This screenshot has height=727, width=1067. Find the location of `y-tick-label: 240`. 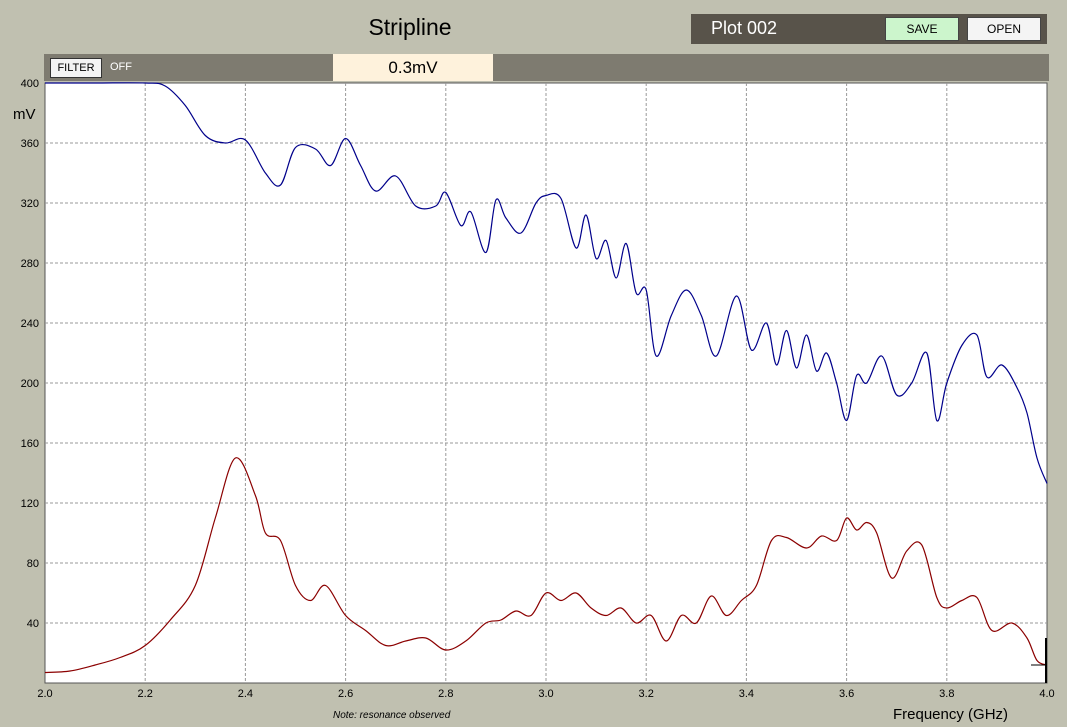

y-tick-label: 240 is located at coordinates (30, 324).